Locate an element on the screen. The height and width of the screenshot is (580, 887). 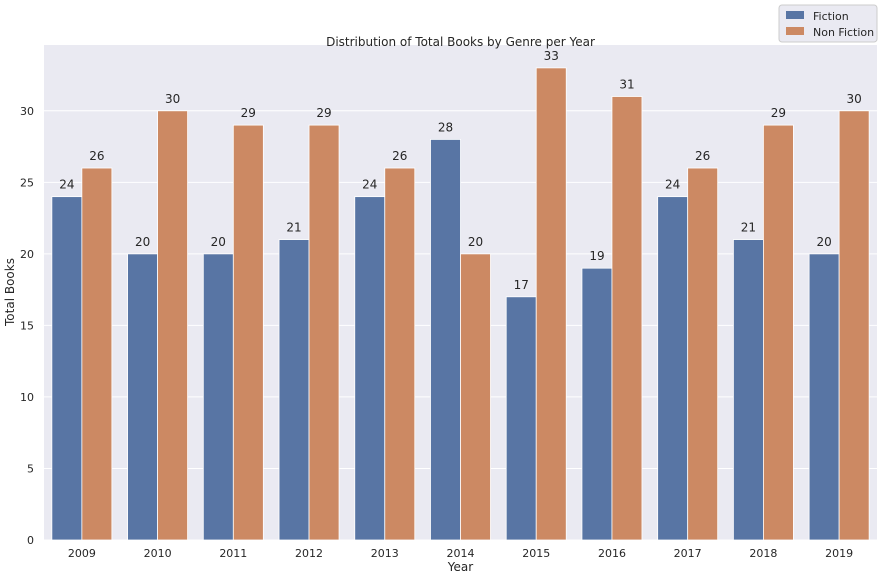
x-tick-label: 2013 is located at coordinates (385, 553).